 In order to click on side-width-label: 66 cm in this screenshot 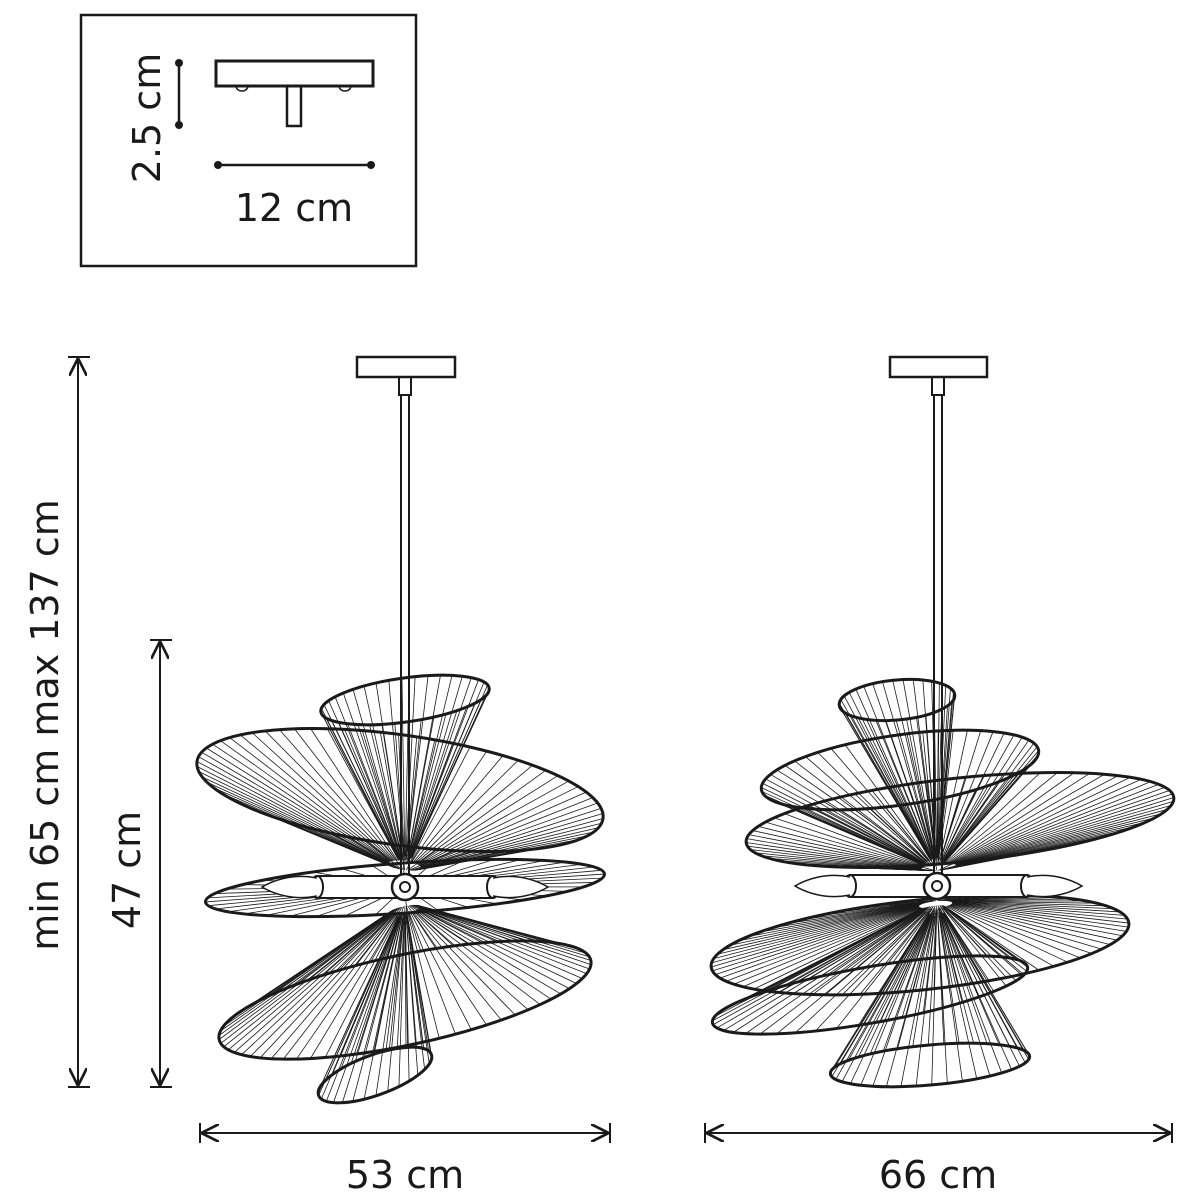, I will do `click(938, 1175)`.